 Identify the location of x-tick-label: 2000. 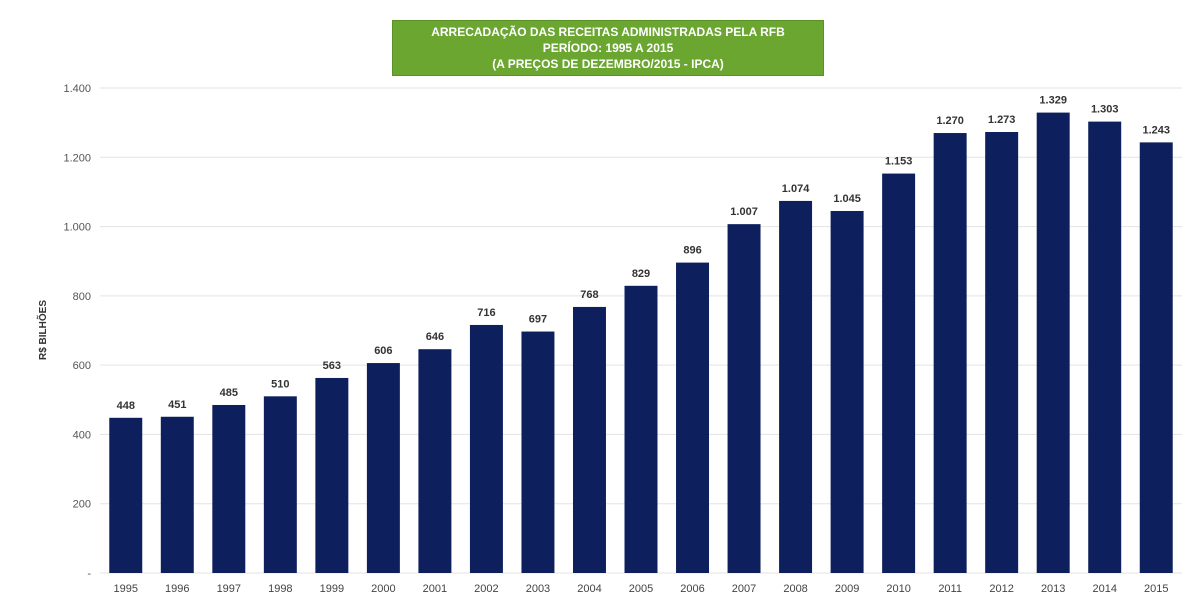
(383, 589).